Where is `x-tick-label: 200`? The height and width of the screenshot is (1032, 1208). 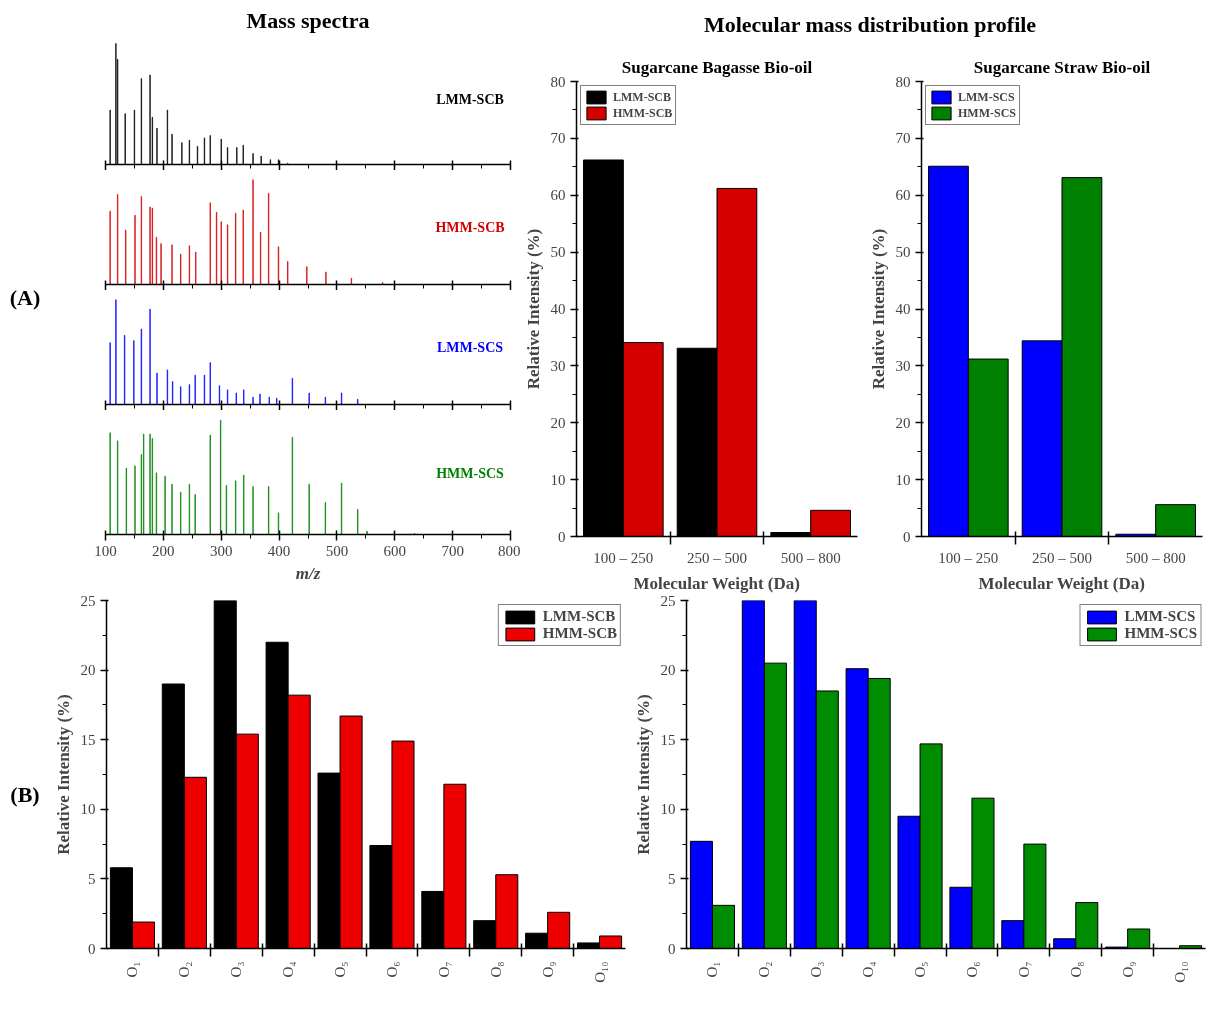
x-tick-label: 200 is located at coordinates (163, 550).